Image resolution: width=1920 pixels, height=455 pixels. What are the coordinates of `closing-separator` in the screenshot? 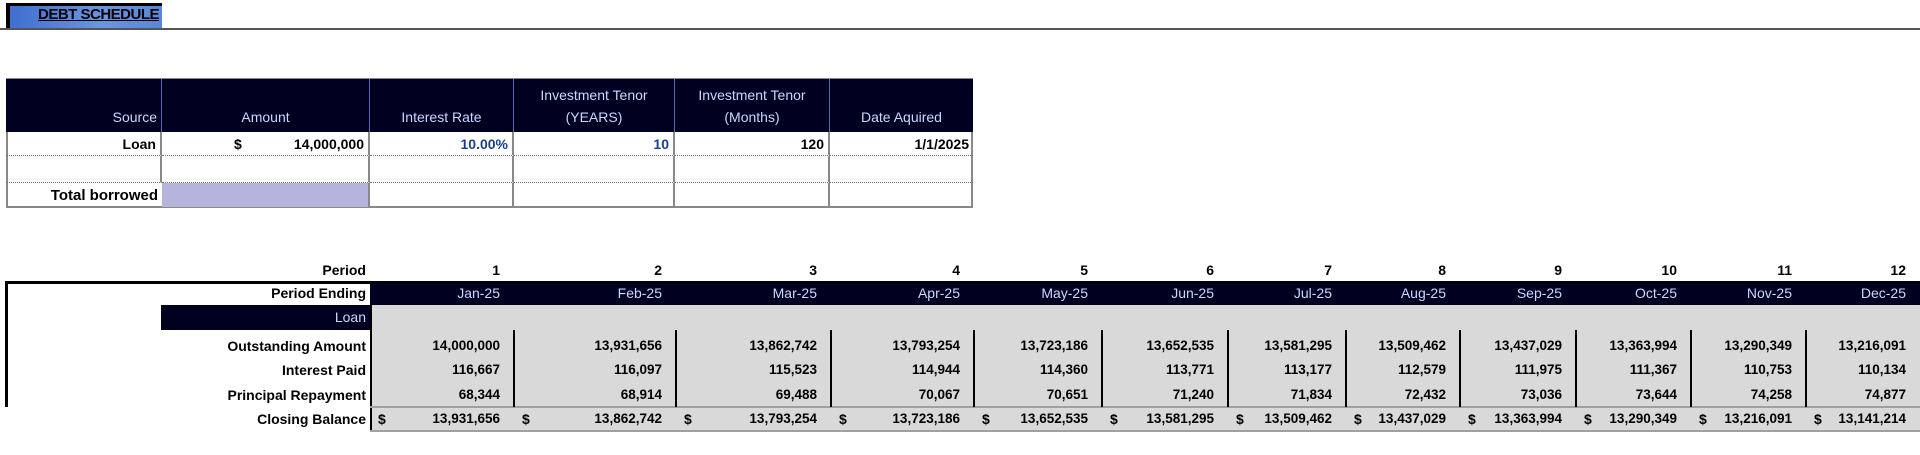 It's located at (1145, 407).